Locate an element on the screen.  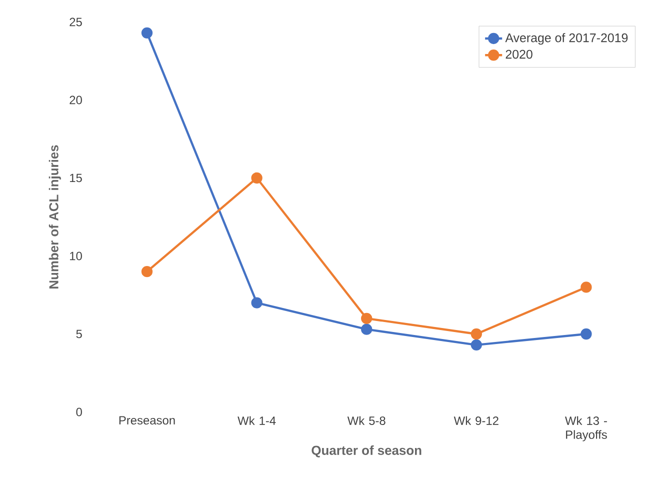
y-tick-label: 0 is located at coordinates (79, 412).